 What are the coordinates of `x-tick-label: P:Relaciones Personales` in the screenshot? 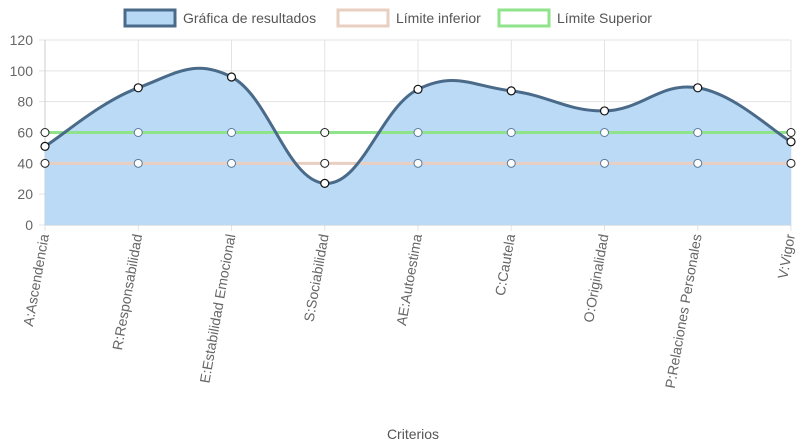 It's located at (683, 311).